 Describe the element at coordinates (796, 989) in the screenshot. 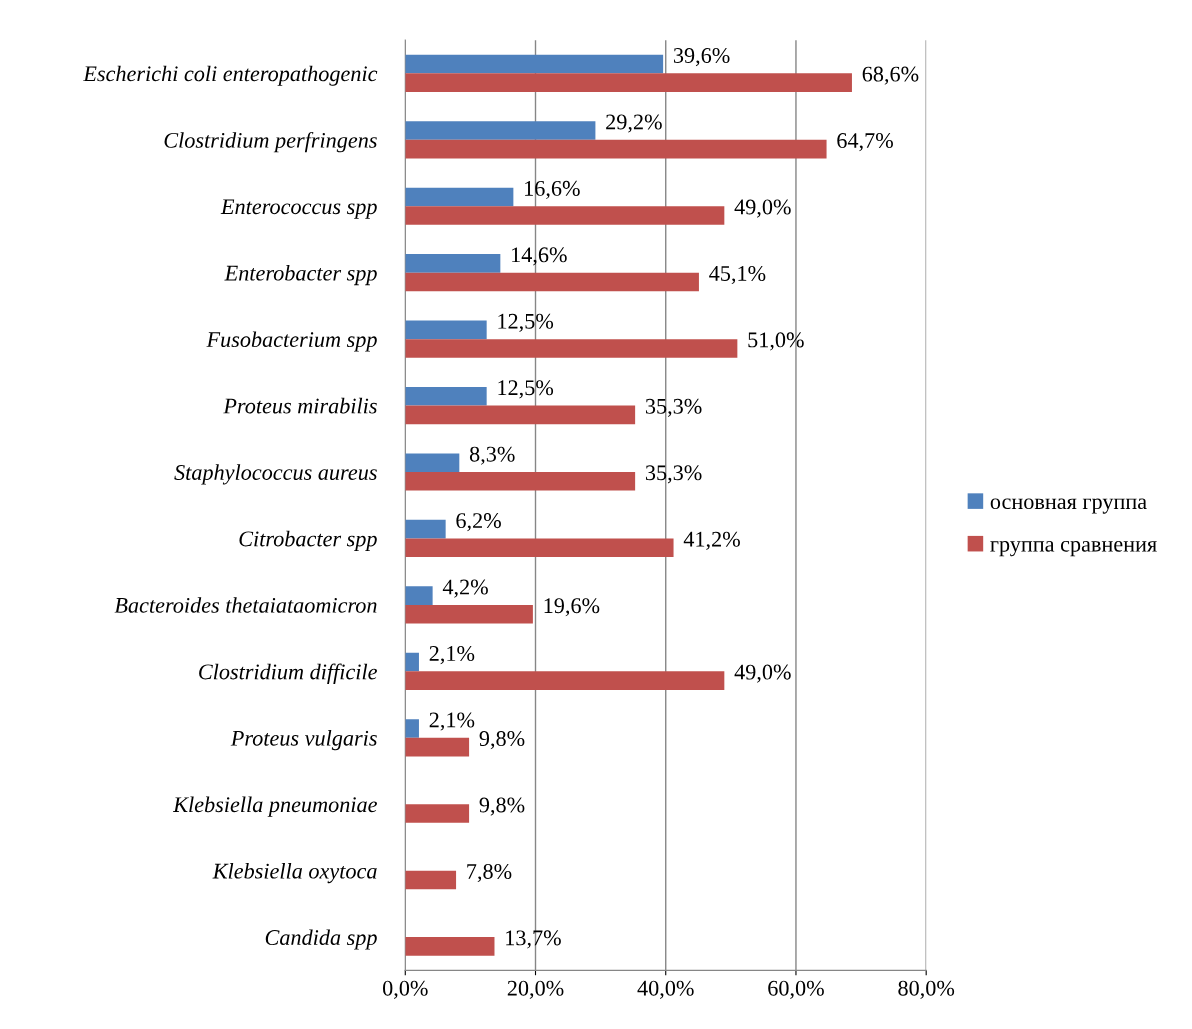

I see `x-tick-label: 60,0%` at that location.